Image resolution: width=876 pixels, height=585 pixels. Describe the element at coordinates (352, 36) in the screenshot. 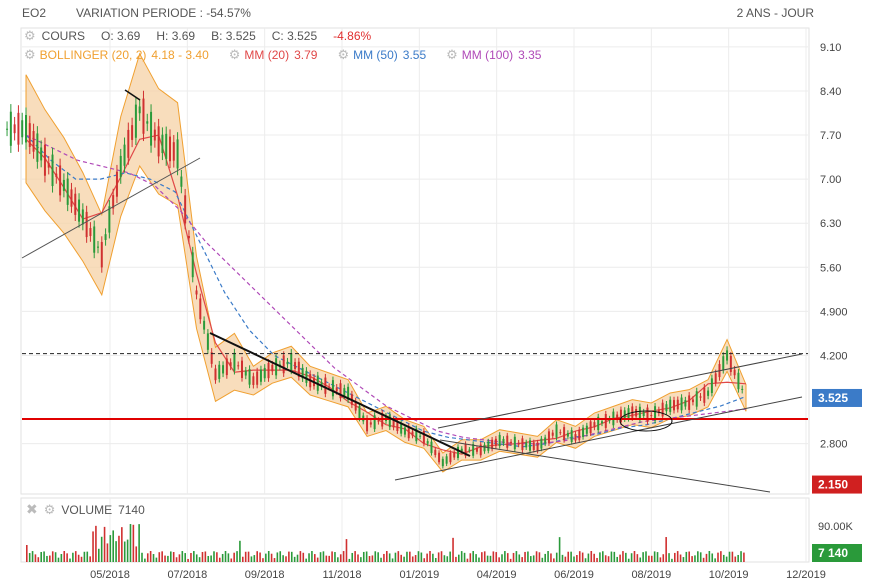

I see `cours-change: -4.86%` at that location.